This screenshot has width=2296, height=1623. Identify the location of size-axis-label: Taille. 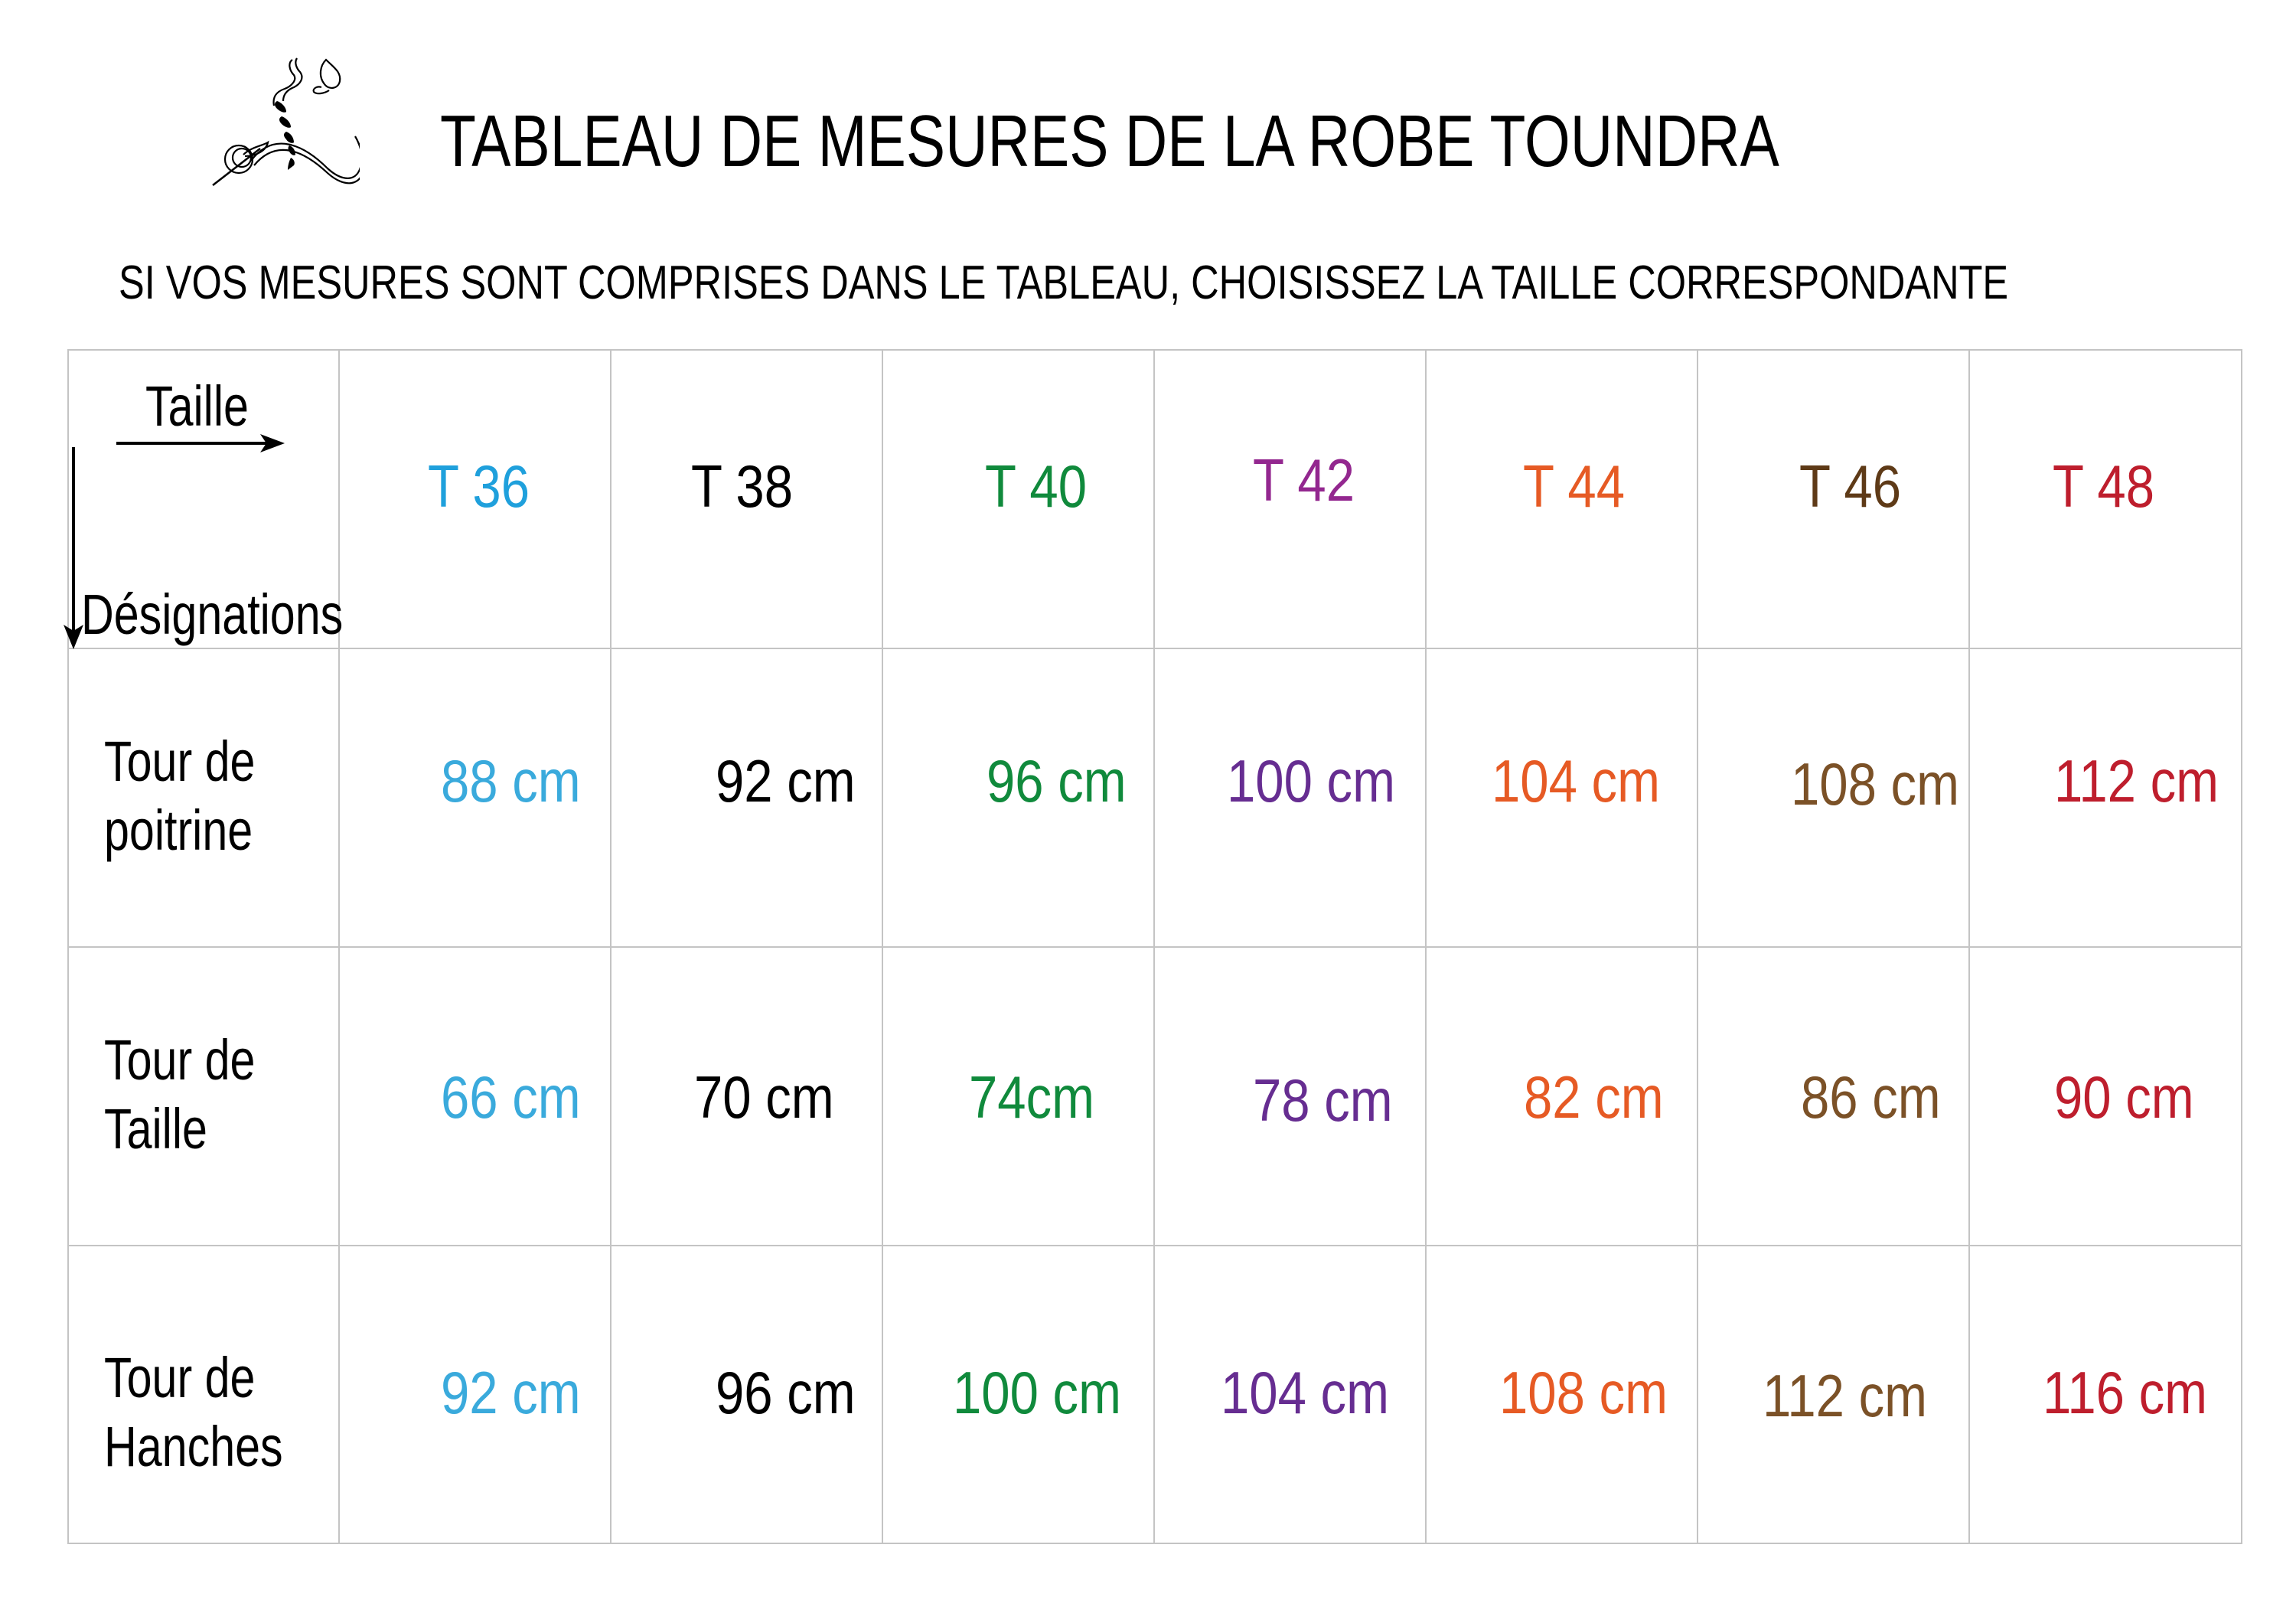
(197, 406).